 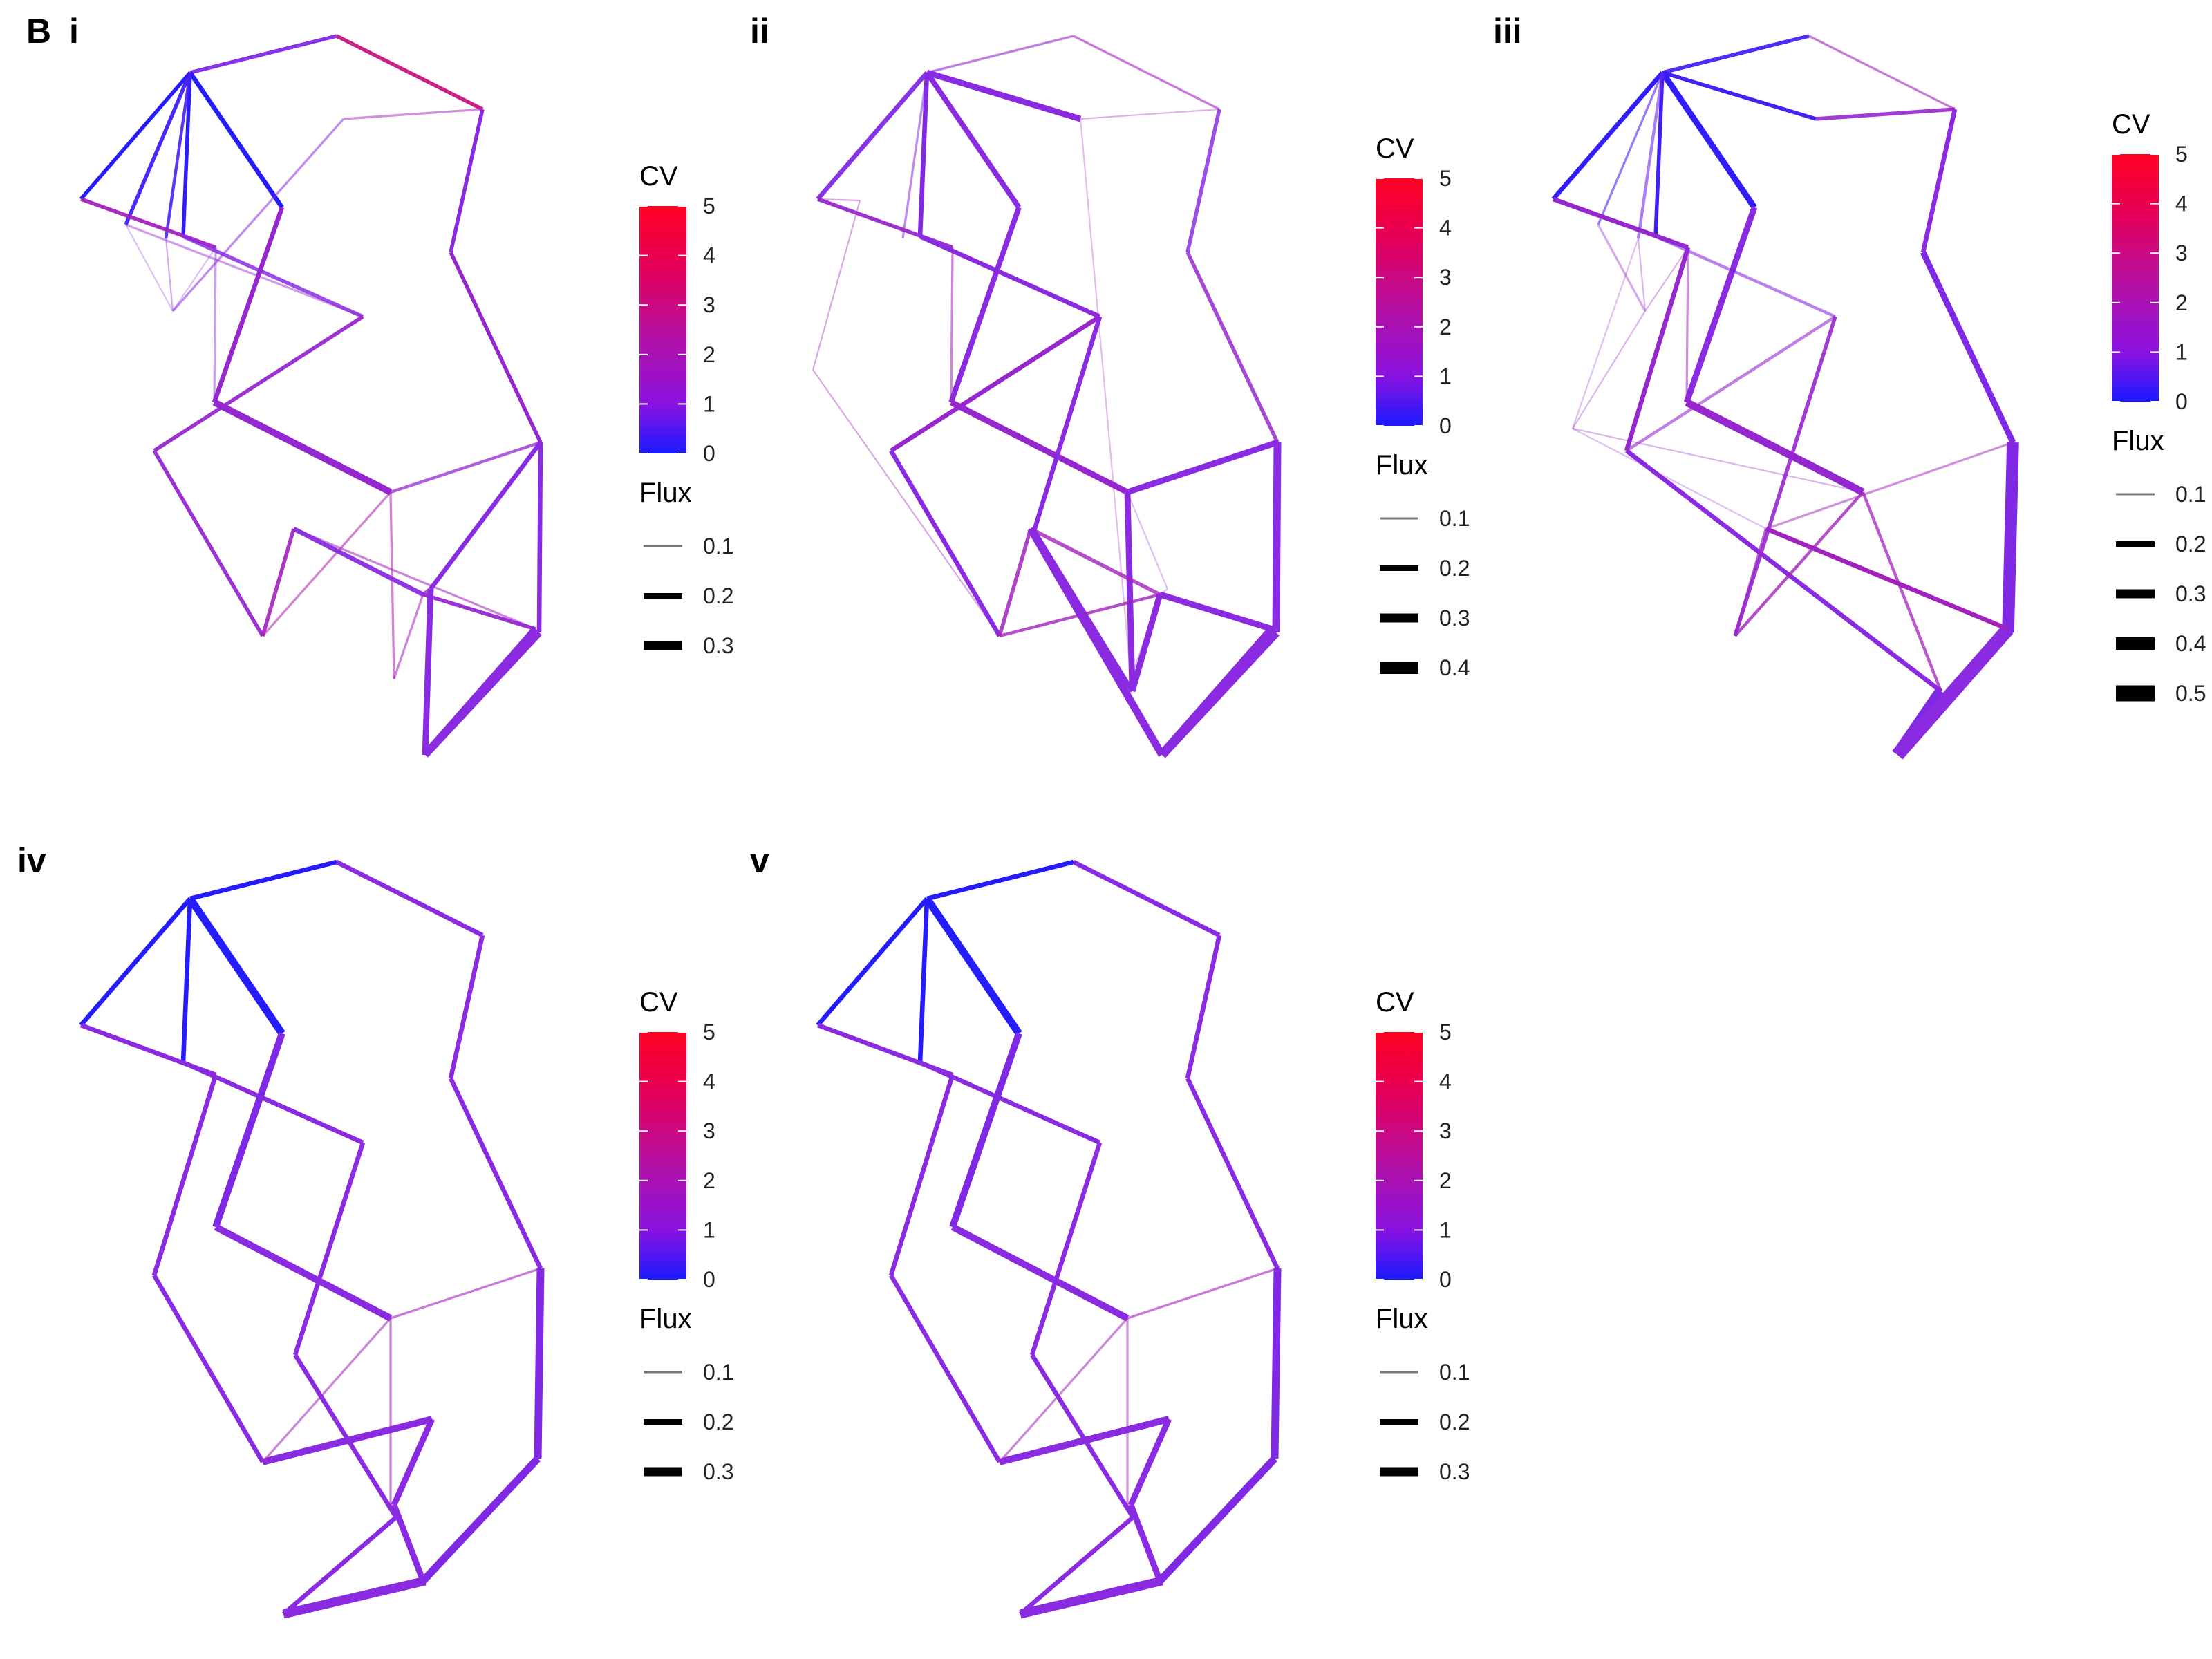 What do you see at coordinates (1605, 333) in the screenshot?
I see `edge-n8-n32` at bounding box center [1605, 333].